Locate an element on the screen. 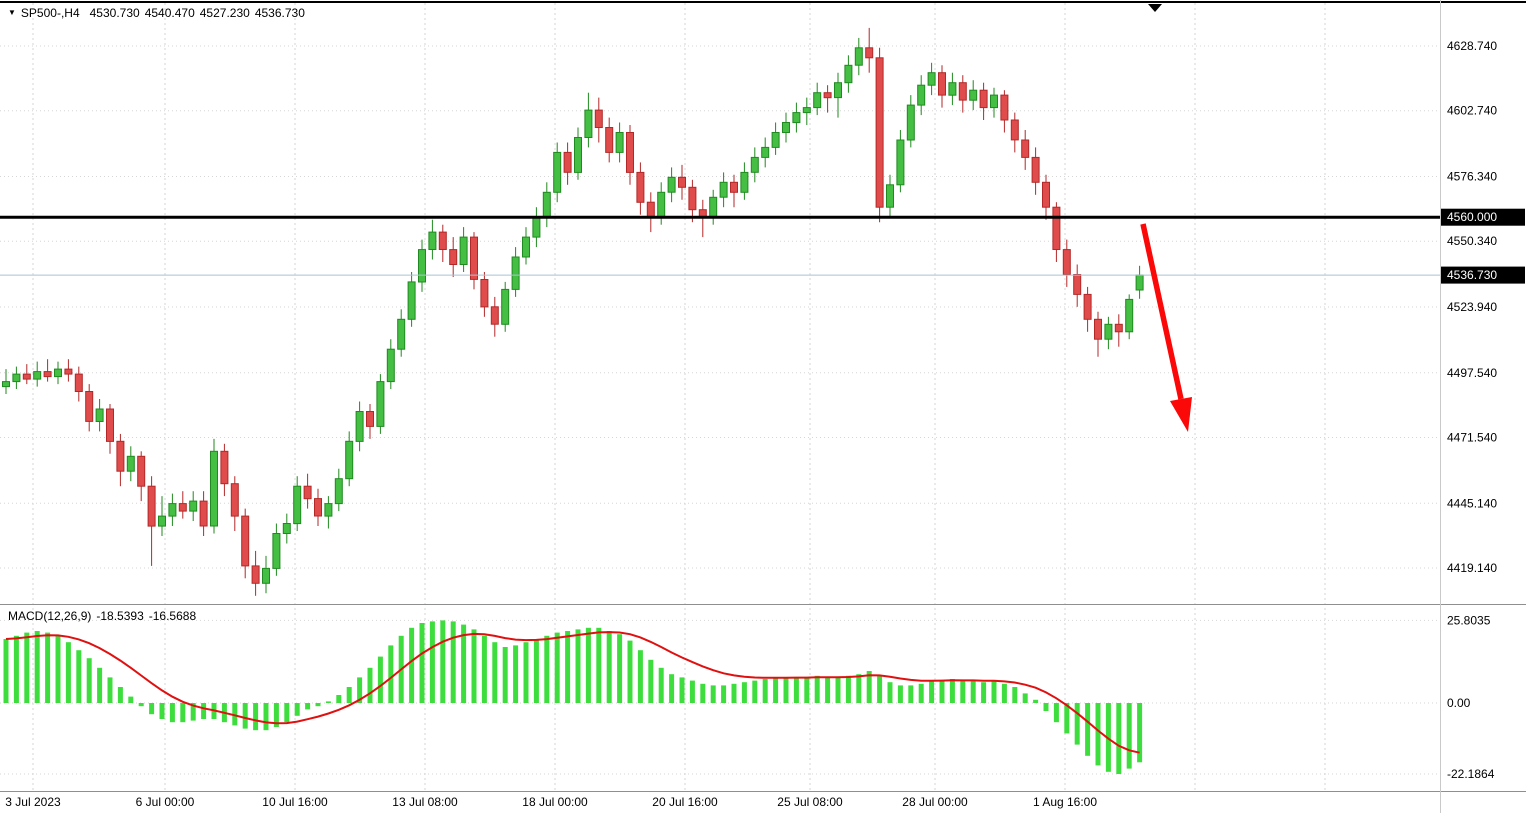 This screenshot has height=813, width=1526. bar-high-value: 4540.470 is located at coordinates (169, 13).